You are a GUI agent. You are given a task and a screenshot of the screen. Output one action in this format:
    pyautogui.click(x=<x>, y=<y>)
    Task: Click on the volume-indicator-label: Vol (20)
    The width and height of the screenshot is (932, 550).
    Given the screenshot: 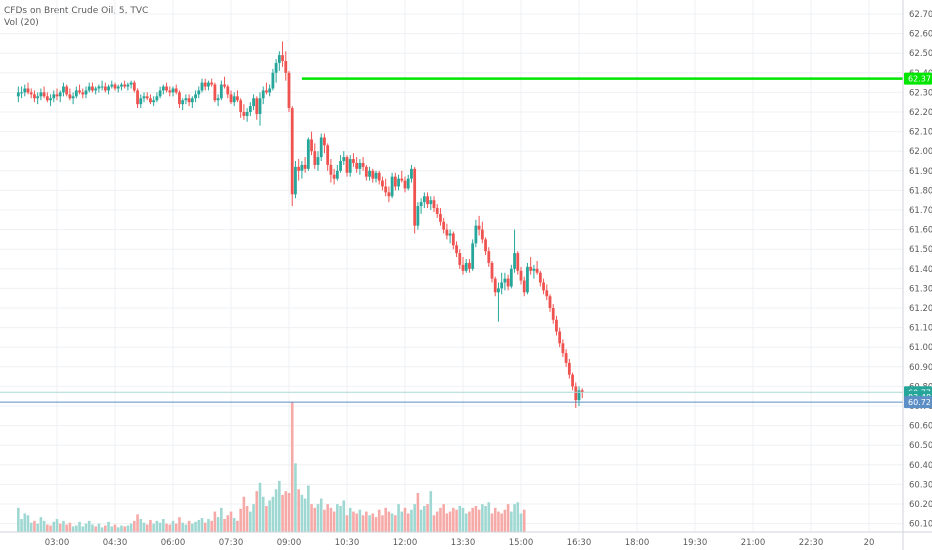 What is the action you would take?
    pyautogui.click(x=21, y=23)
    